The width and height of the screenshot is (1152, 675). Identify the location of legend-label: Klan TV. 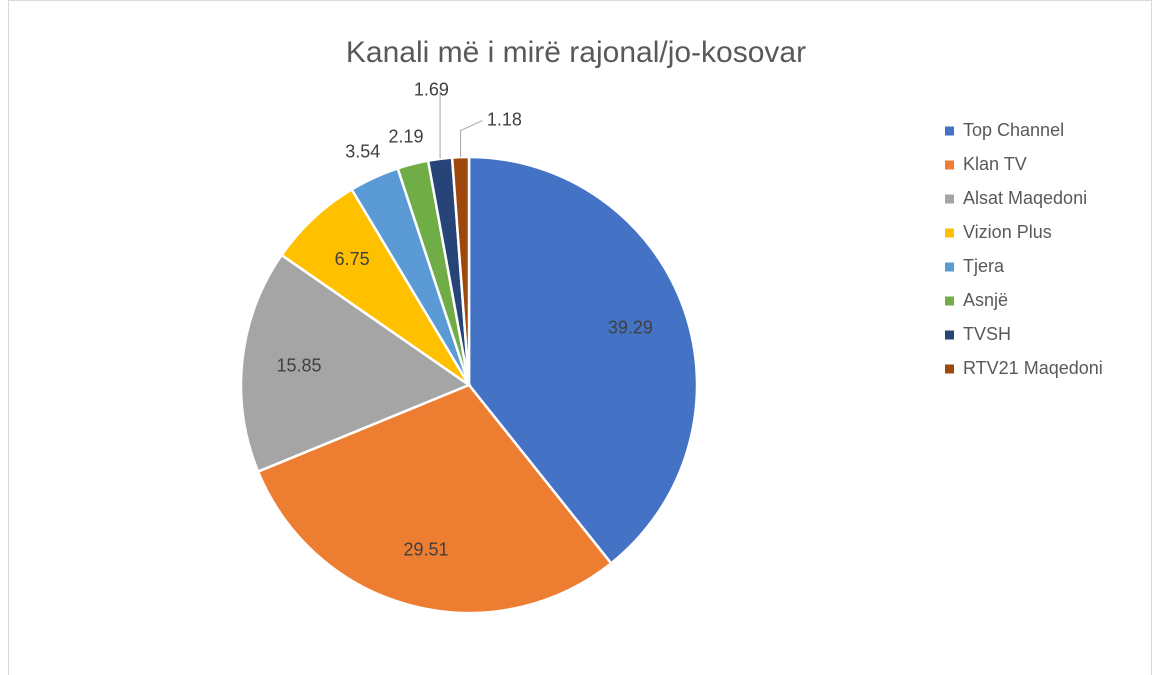
(995, 164).